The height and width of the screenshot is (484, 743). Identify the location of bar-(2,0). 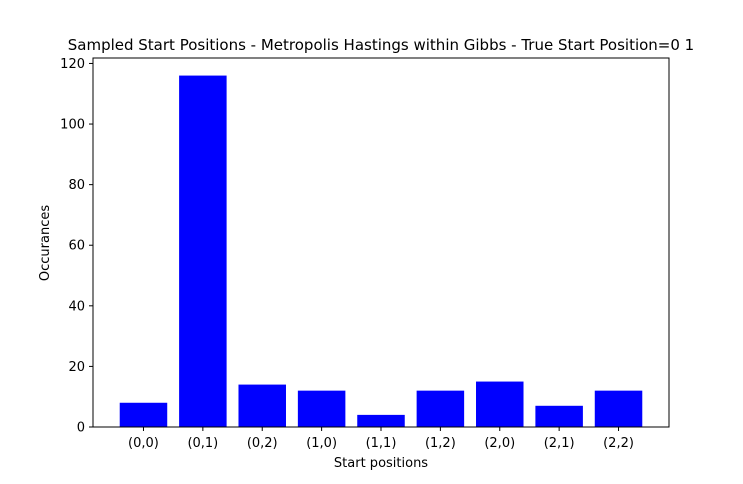
(500, 404).